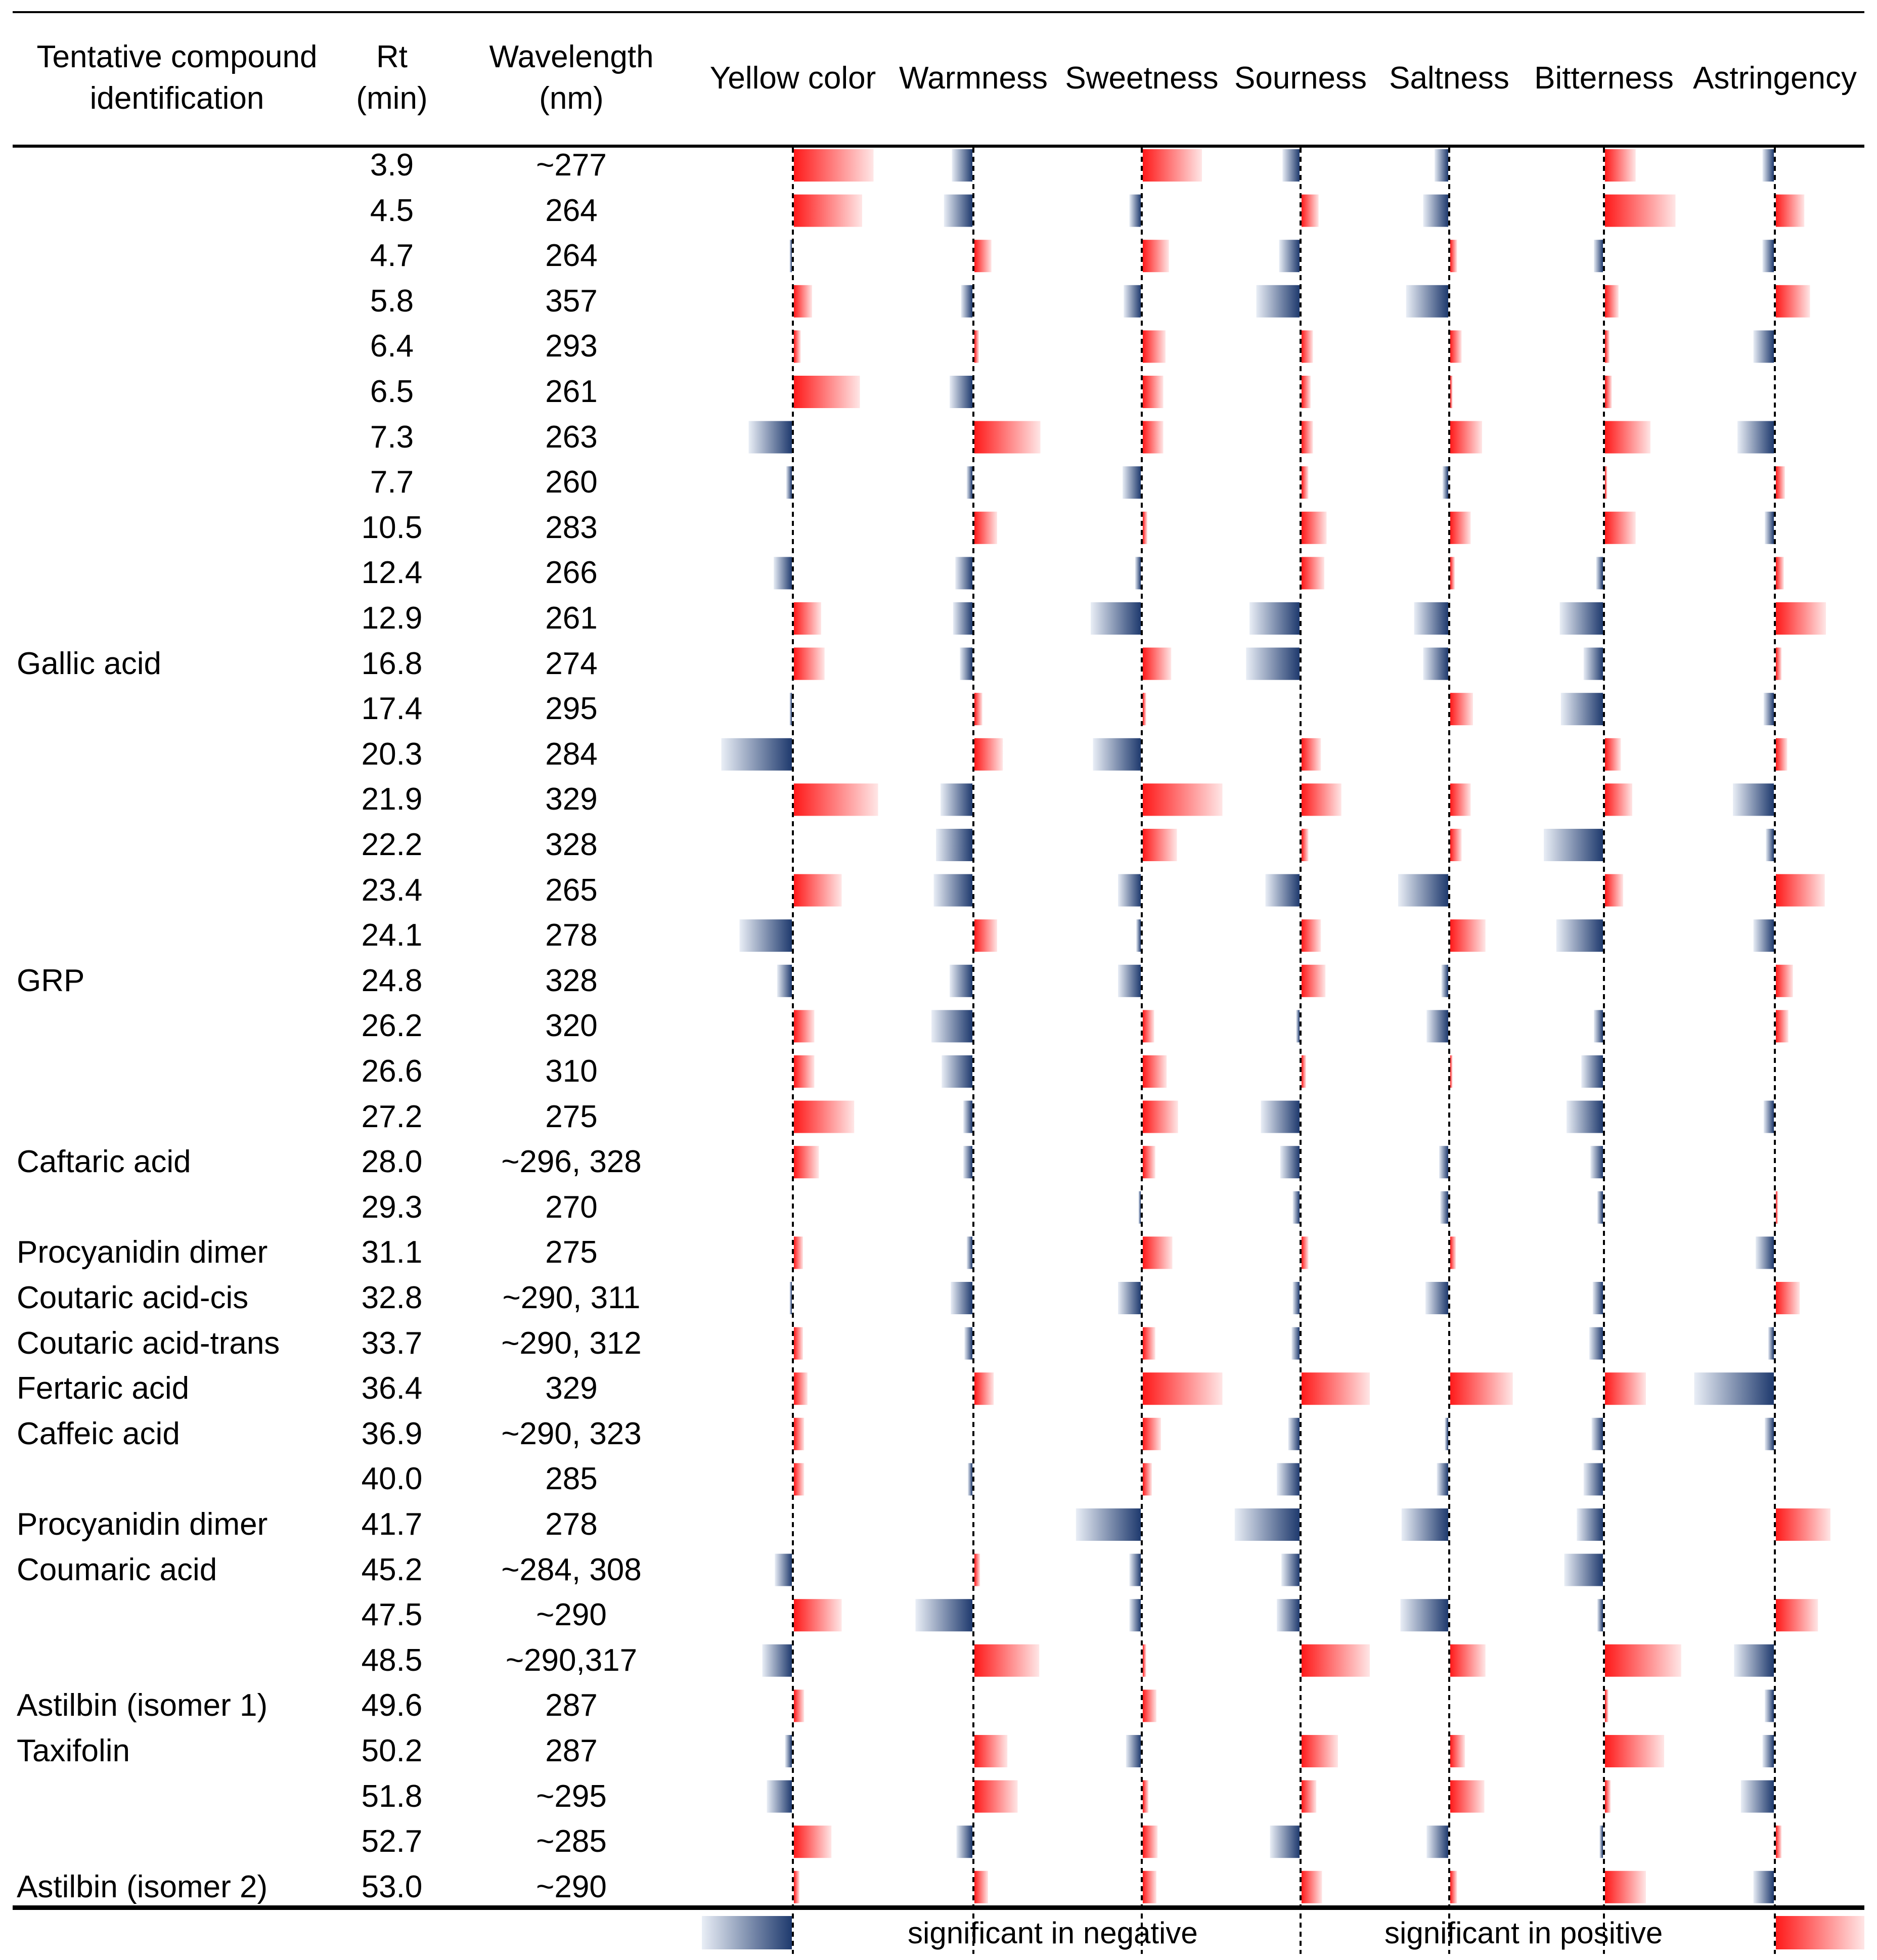 The image size is (1877, 1960). I want to click on row-compound: Astilbin (isomer 1), so click(142, 1705).